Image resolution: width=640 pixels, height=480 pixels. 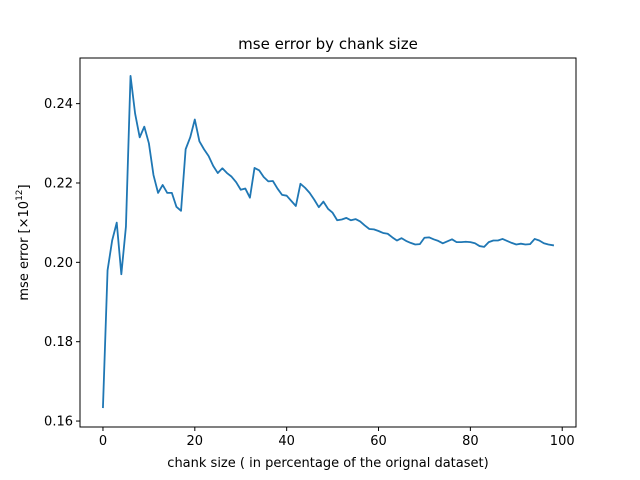 What do you see at coordinates (378, 441) in the screenshot?
I see `x-tick-label: 60` at bounding box center [378, 441].